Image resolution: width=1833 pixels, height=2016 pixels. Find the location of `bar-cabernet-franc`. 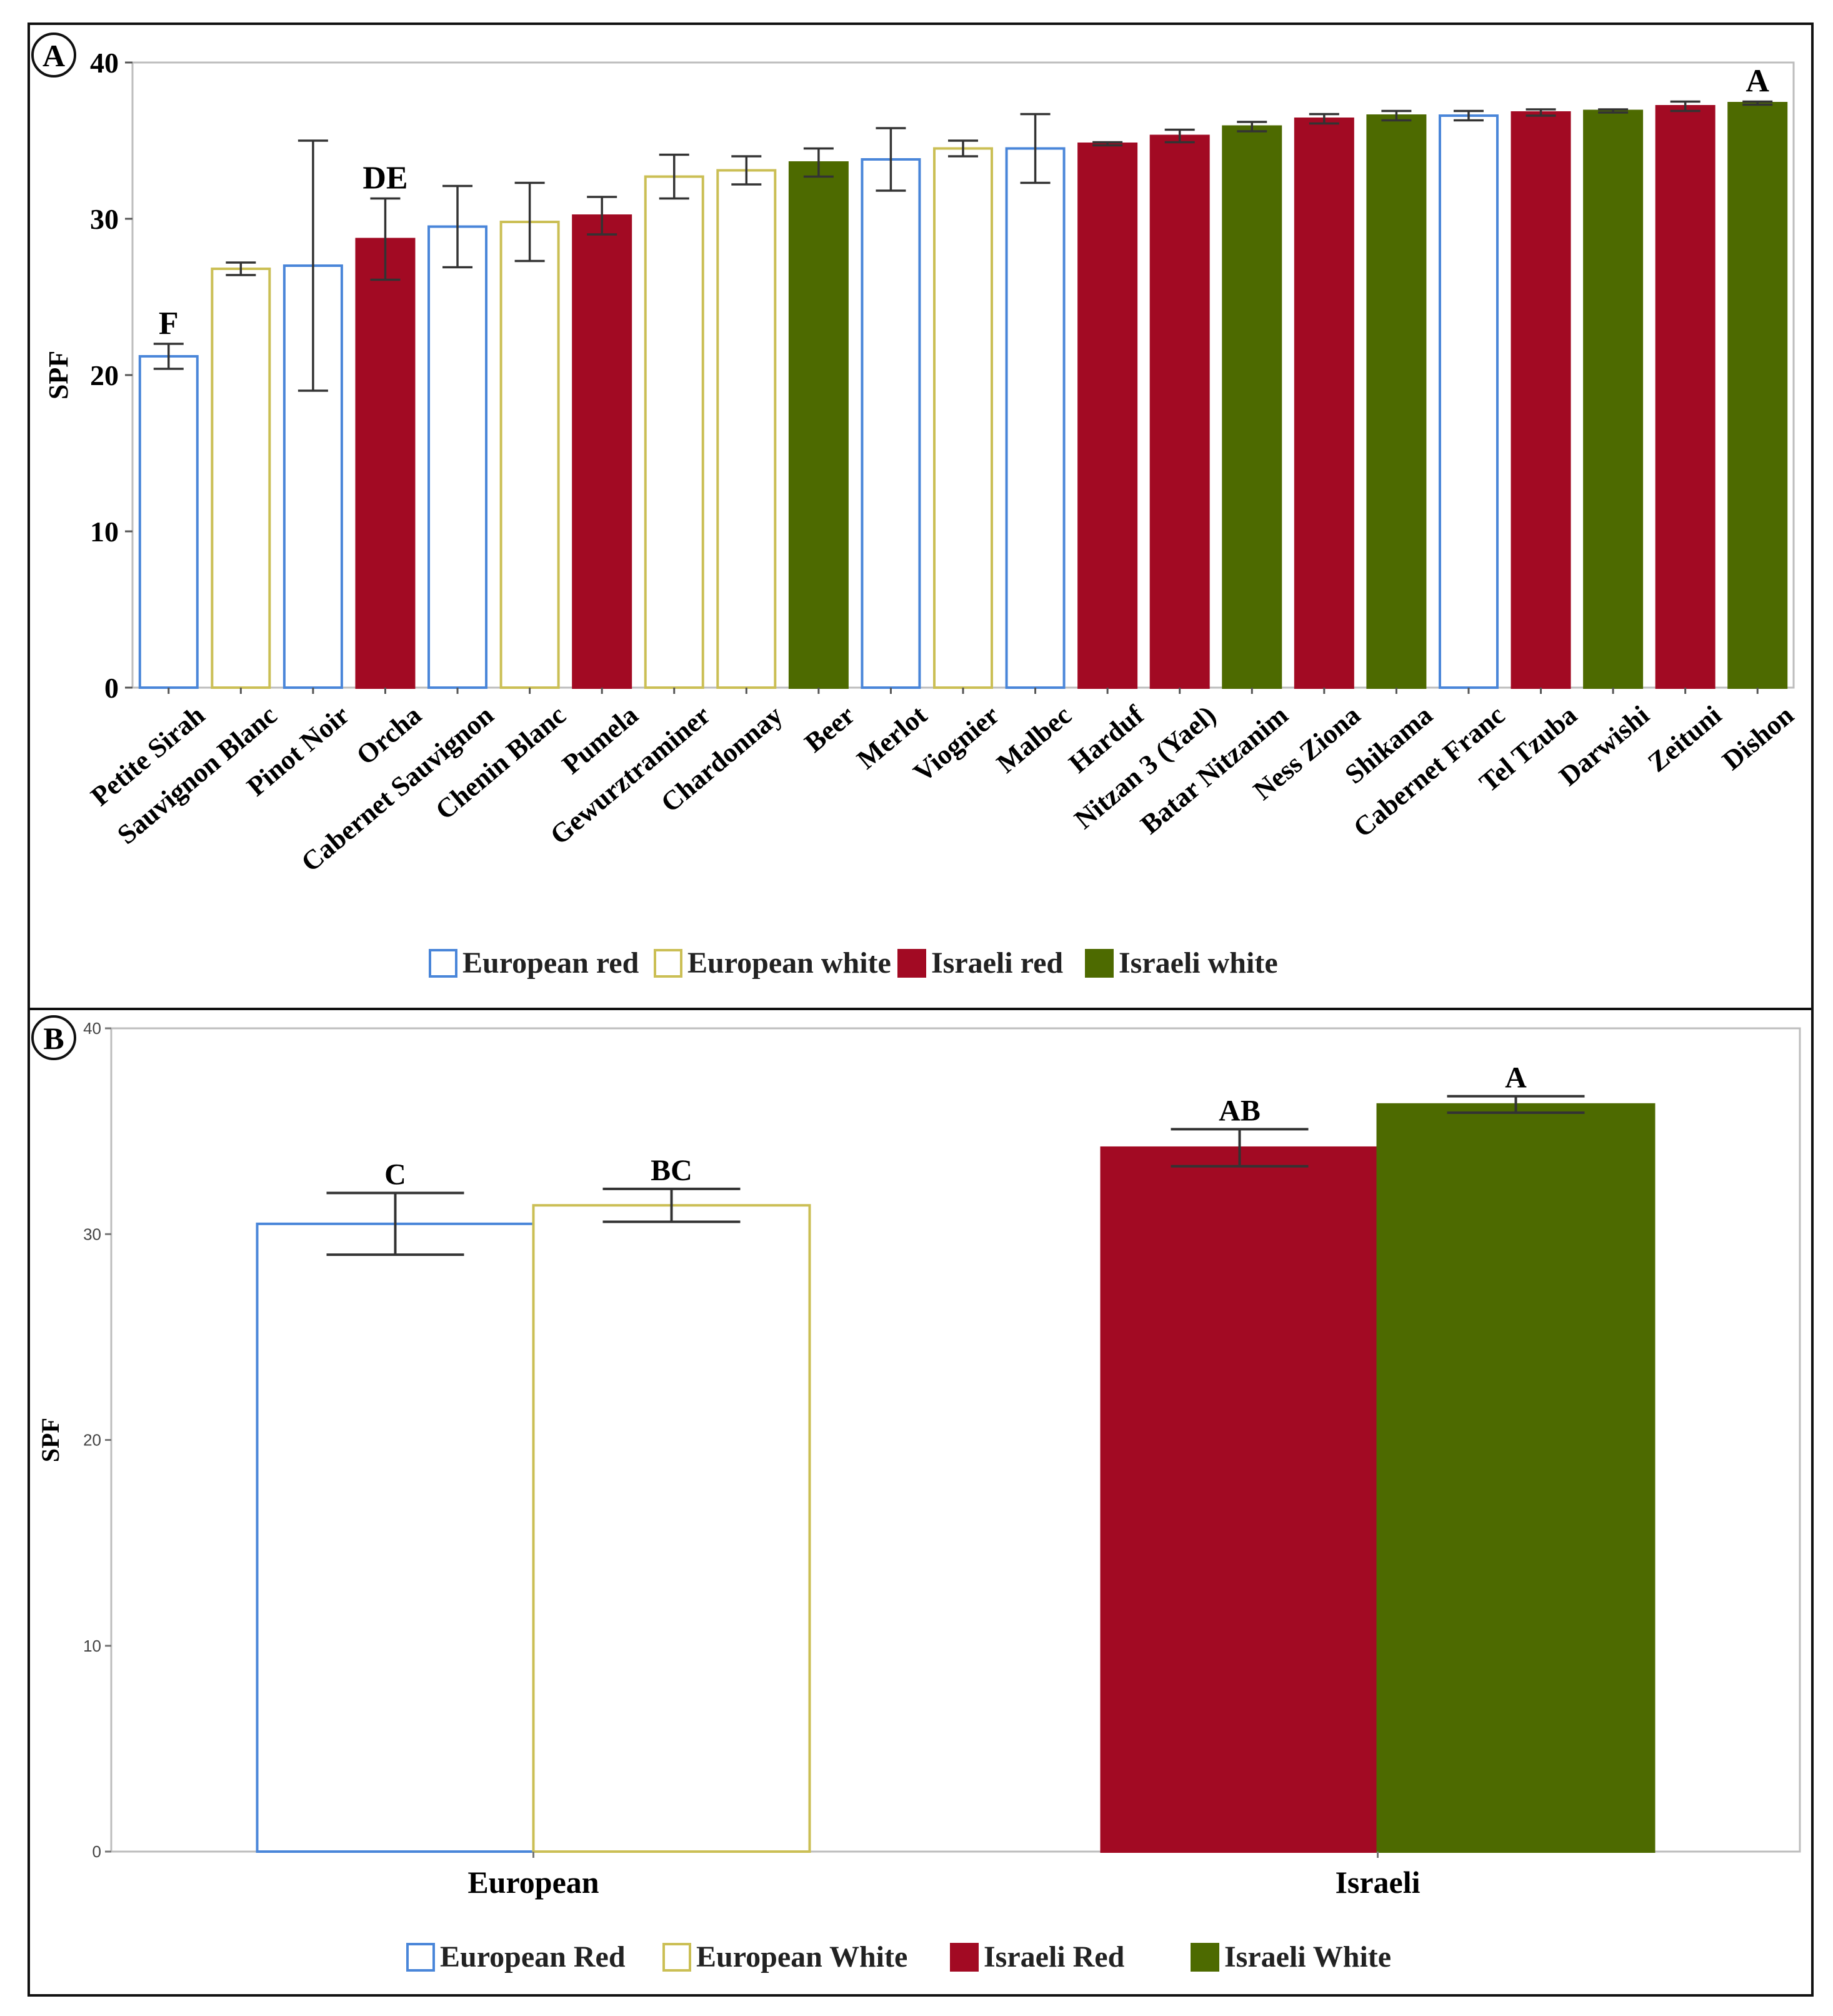

bar-cabernet-franc is located at coordinates (1468, 401).